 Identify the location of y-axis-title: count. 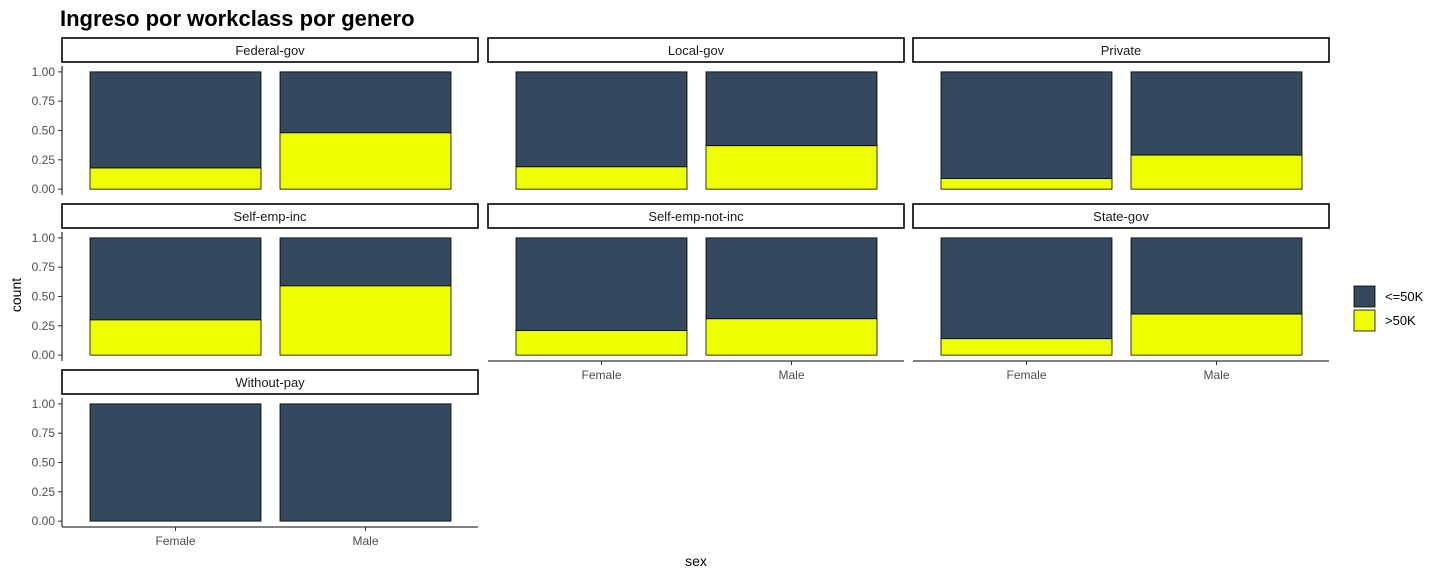
(16, 295).